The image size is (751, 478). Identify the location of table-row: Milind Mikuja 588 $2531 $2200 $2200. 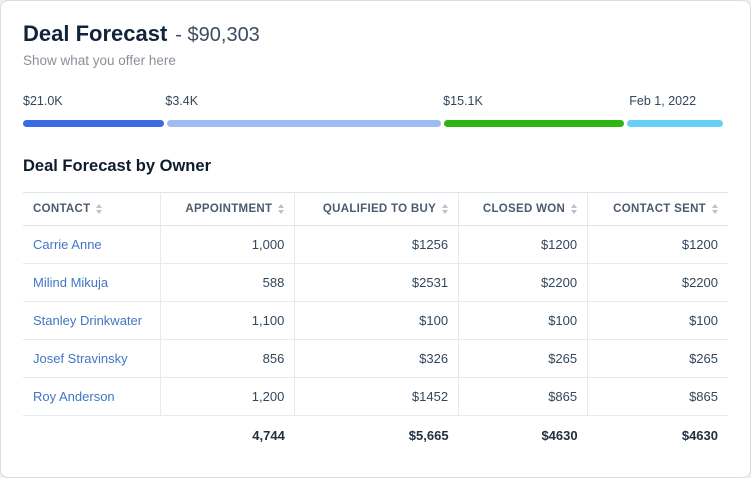
(375, 282).